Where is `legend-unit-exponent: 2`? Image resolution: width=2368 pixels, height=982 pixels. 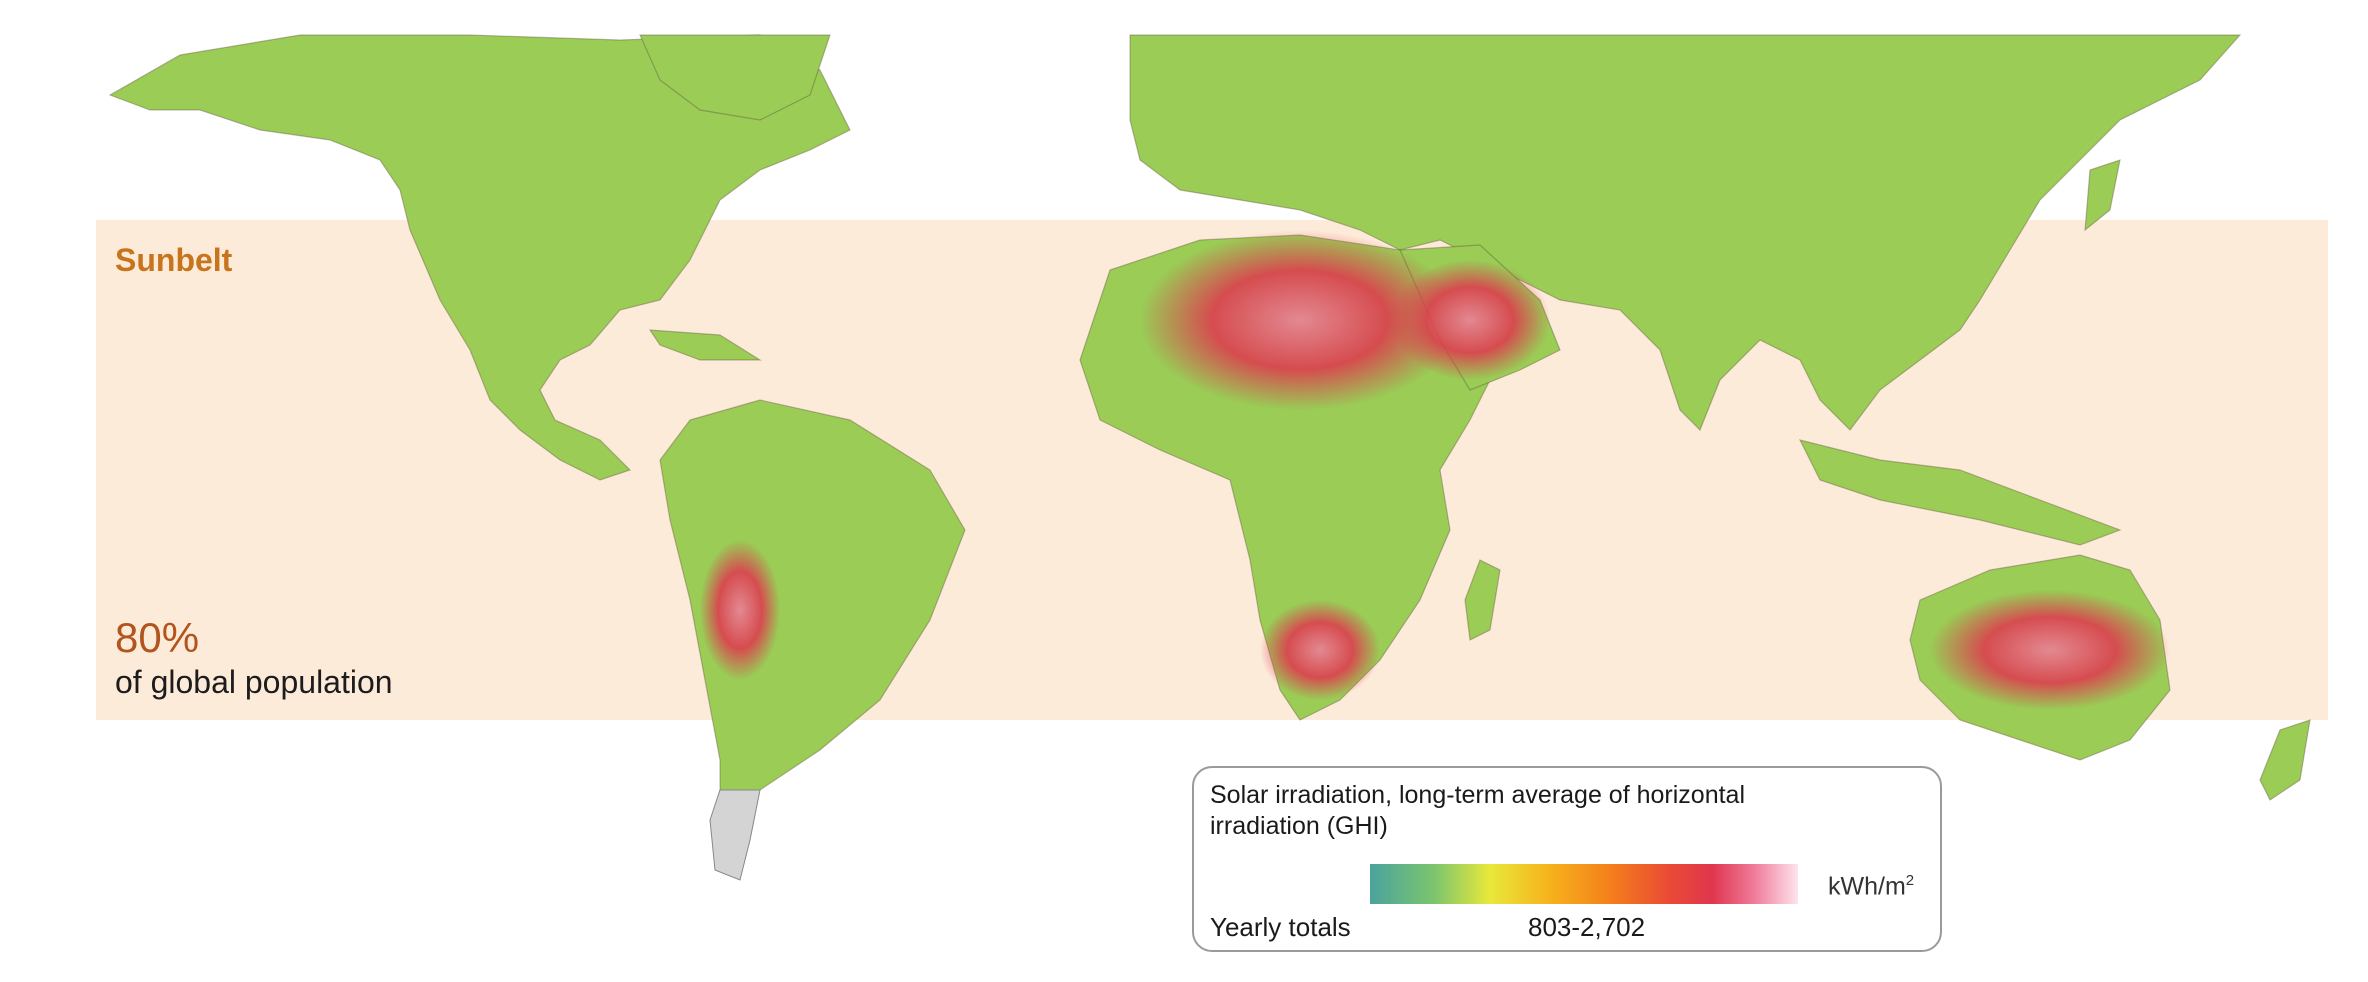
legend-unit-exponent: 2 is located at coordinates (1910, 880).